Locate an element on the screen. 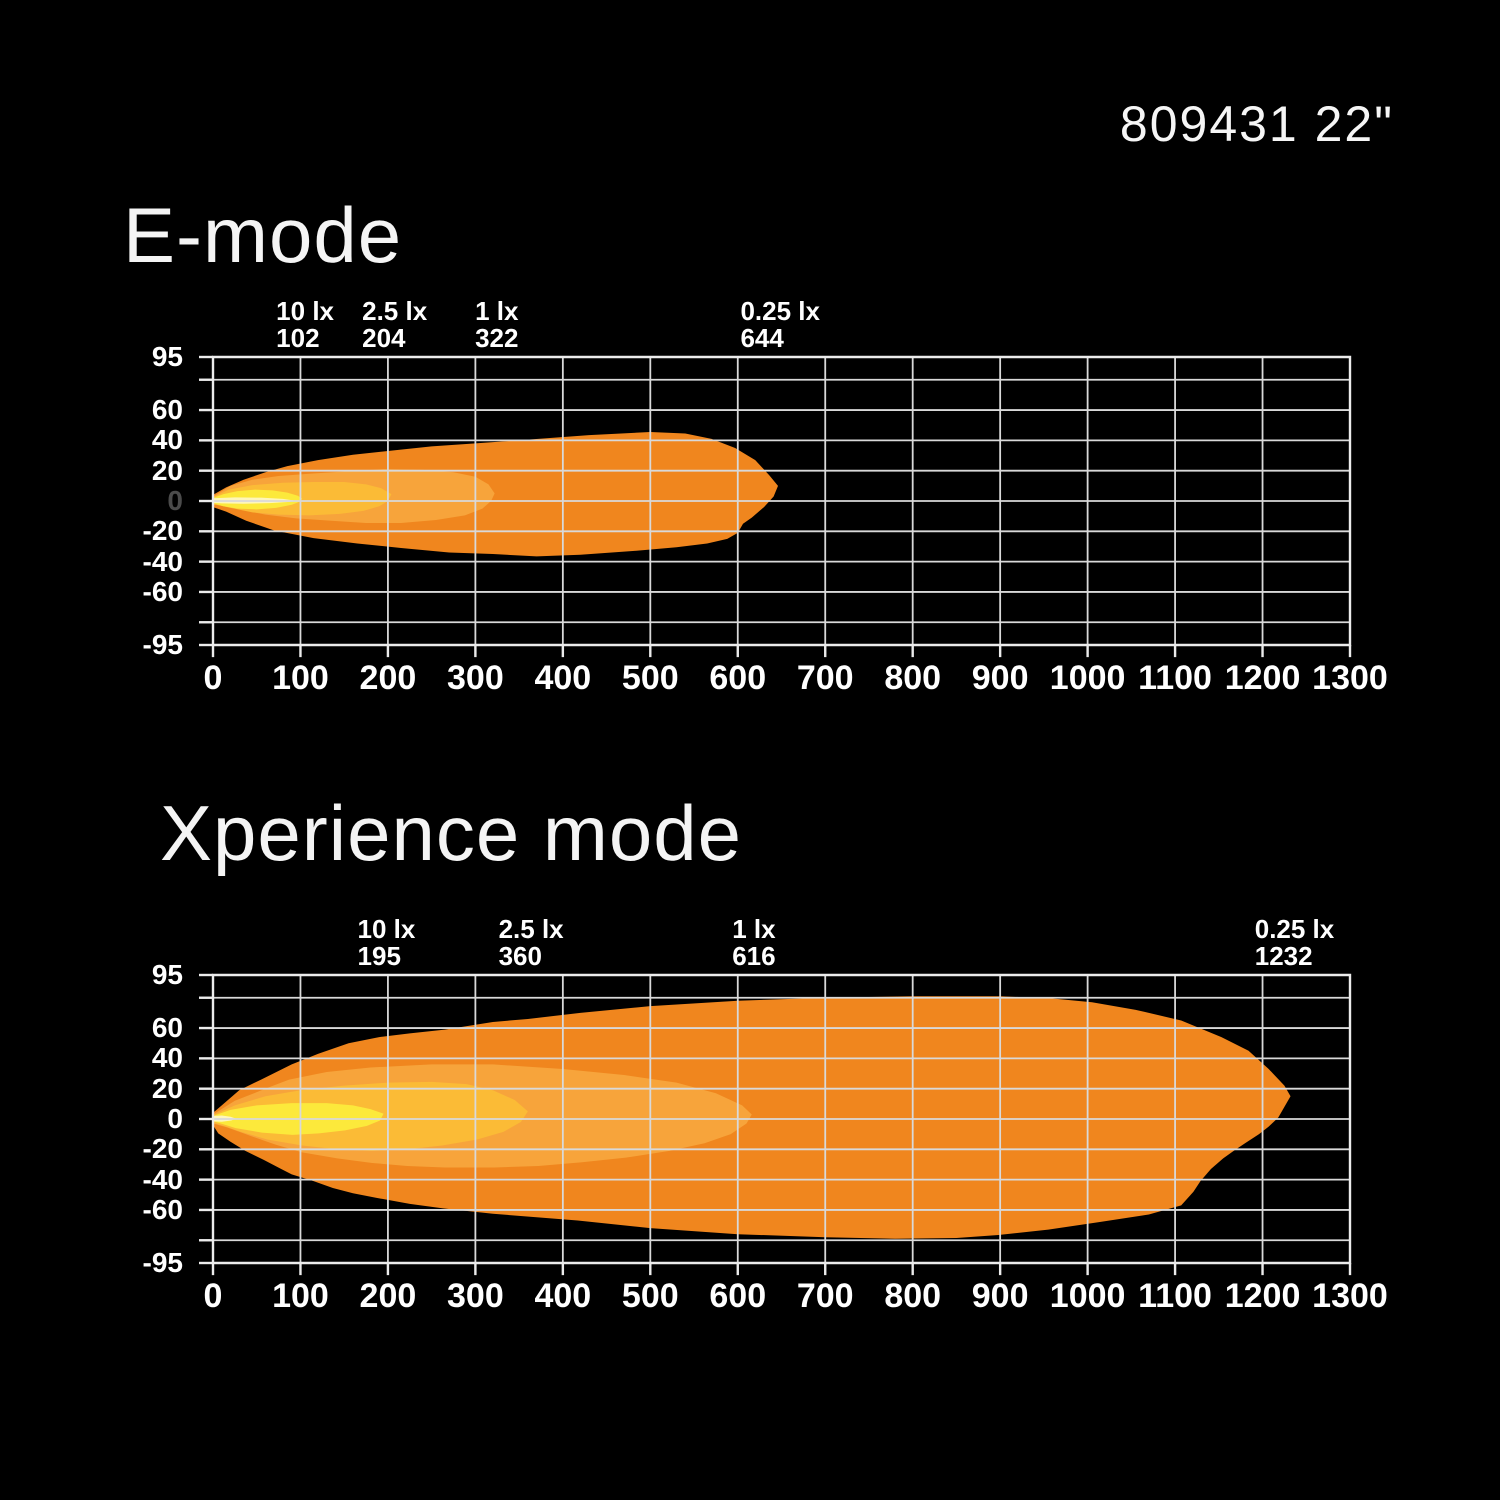  isolux-label: 10 lx 195 is located at coordinates (387, 943).